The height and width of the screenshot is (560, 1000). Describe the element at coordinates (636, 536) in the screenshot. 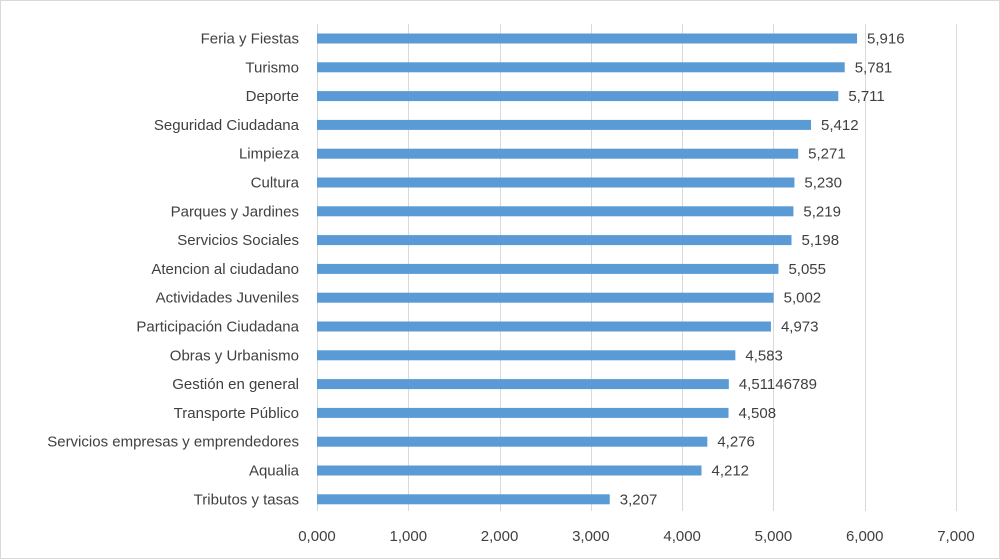

I see `x-axis-ticks: 0,000 1,000 2,000 3,000 4,000 5,000 6,000 7,000` at that location.